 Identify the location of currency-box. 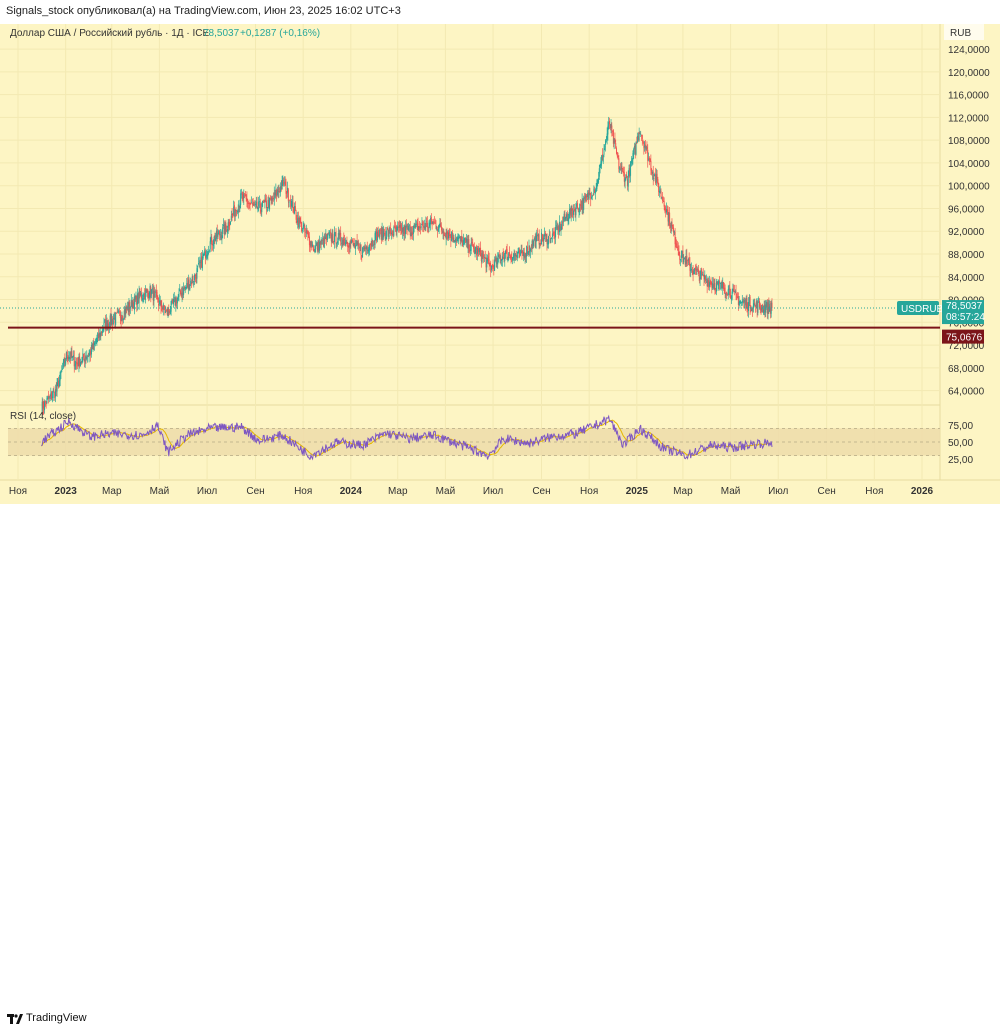
(964, 32).